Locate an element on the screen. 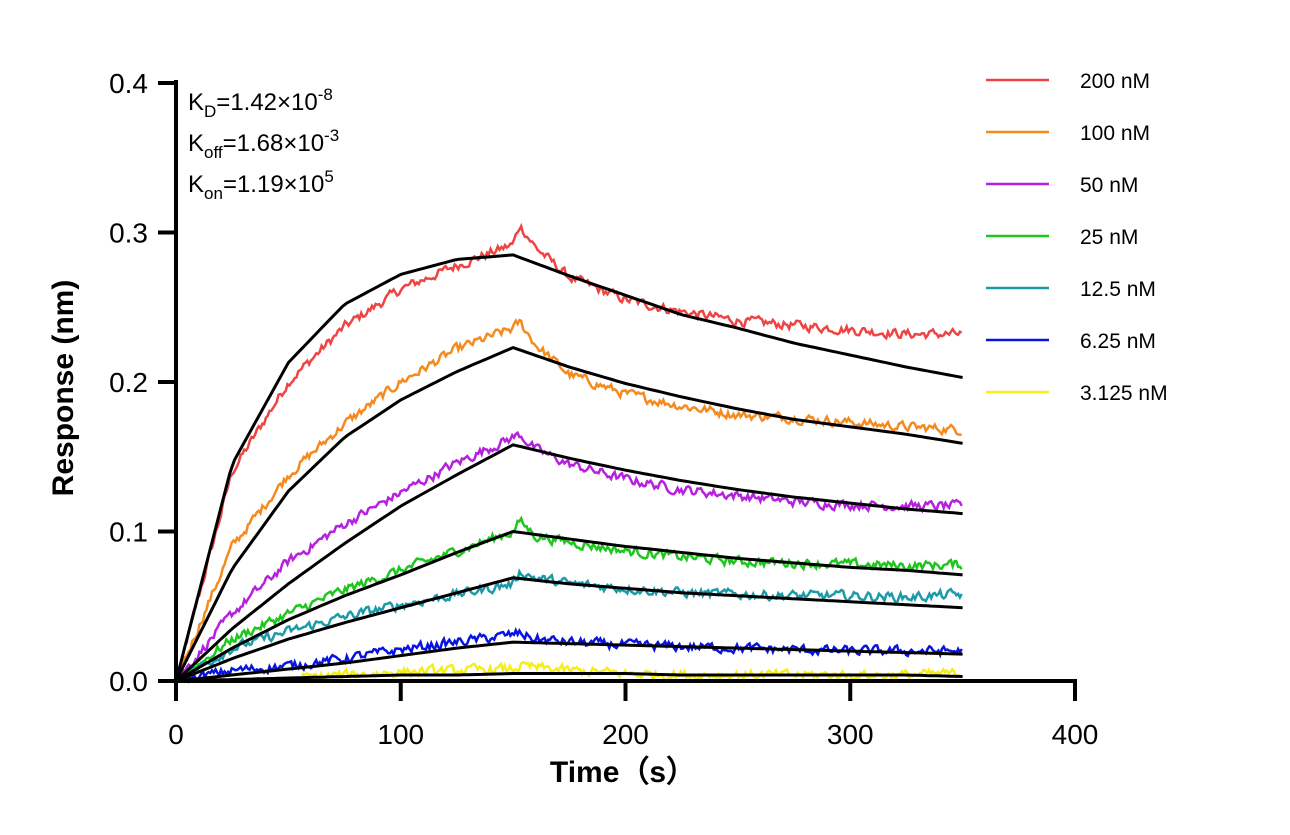  kd-annotation: KD=1.42×10-8 is located at coordinates (260, 103).